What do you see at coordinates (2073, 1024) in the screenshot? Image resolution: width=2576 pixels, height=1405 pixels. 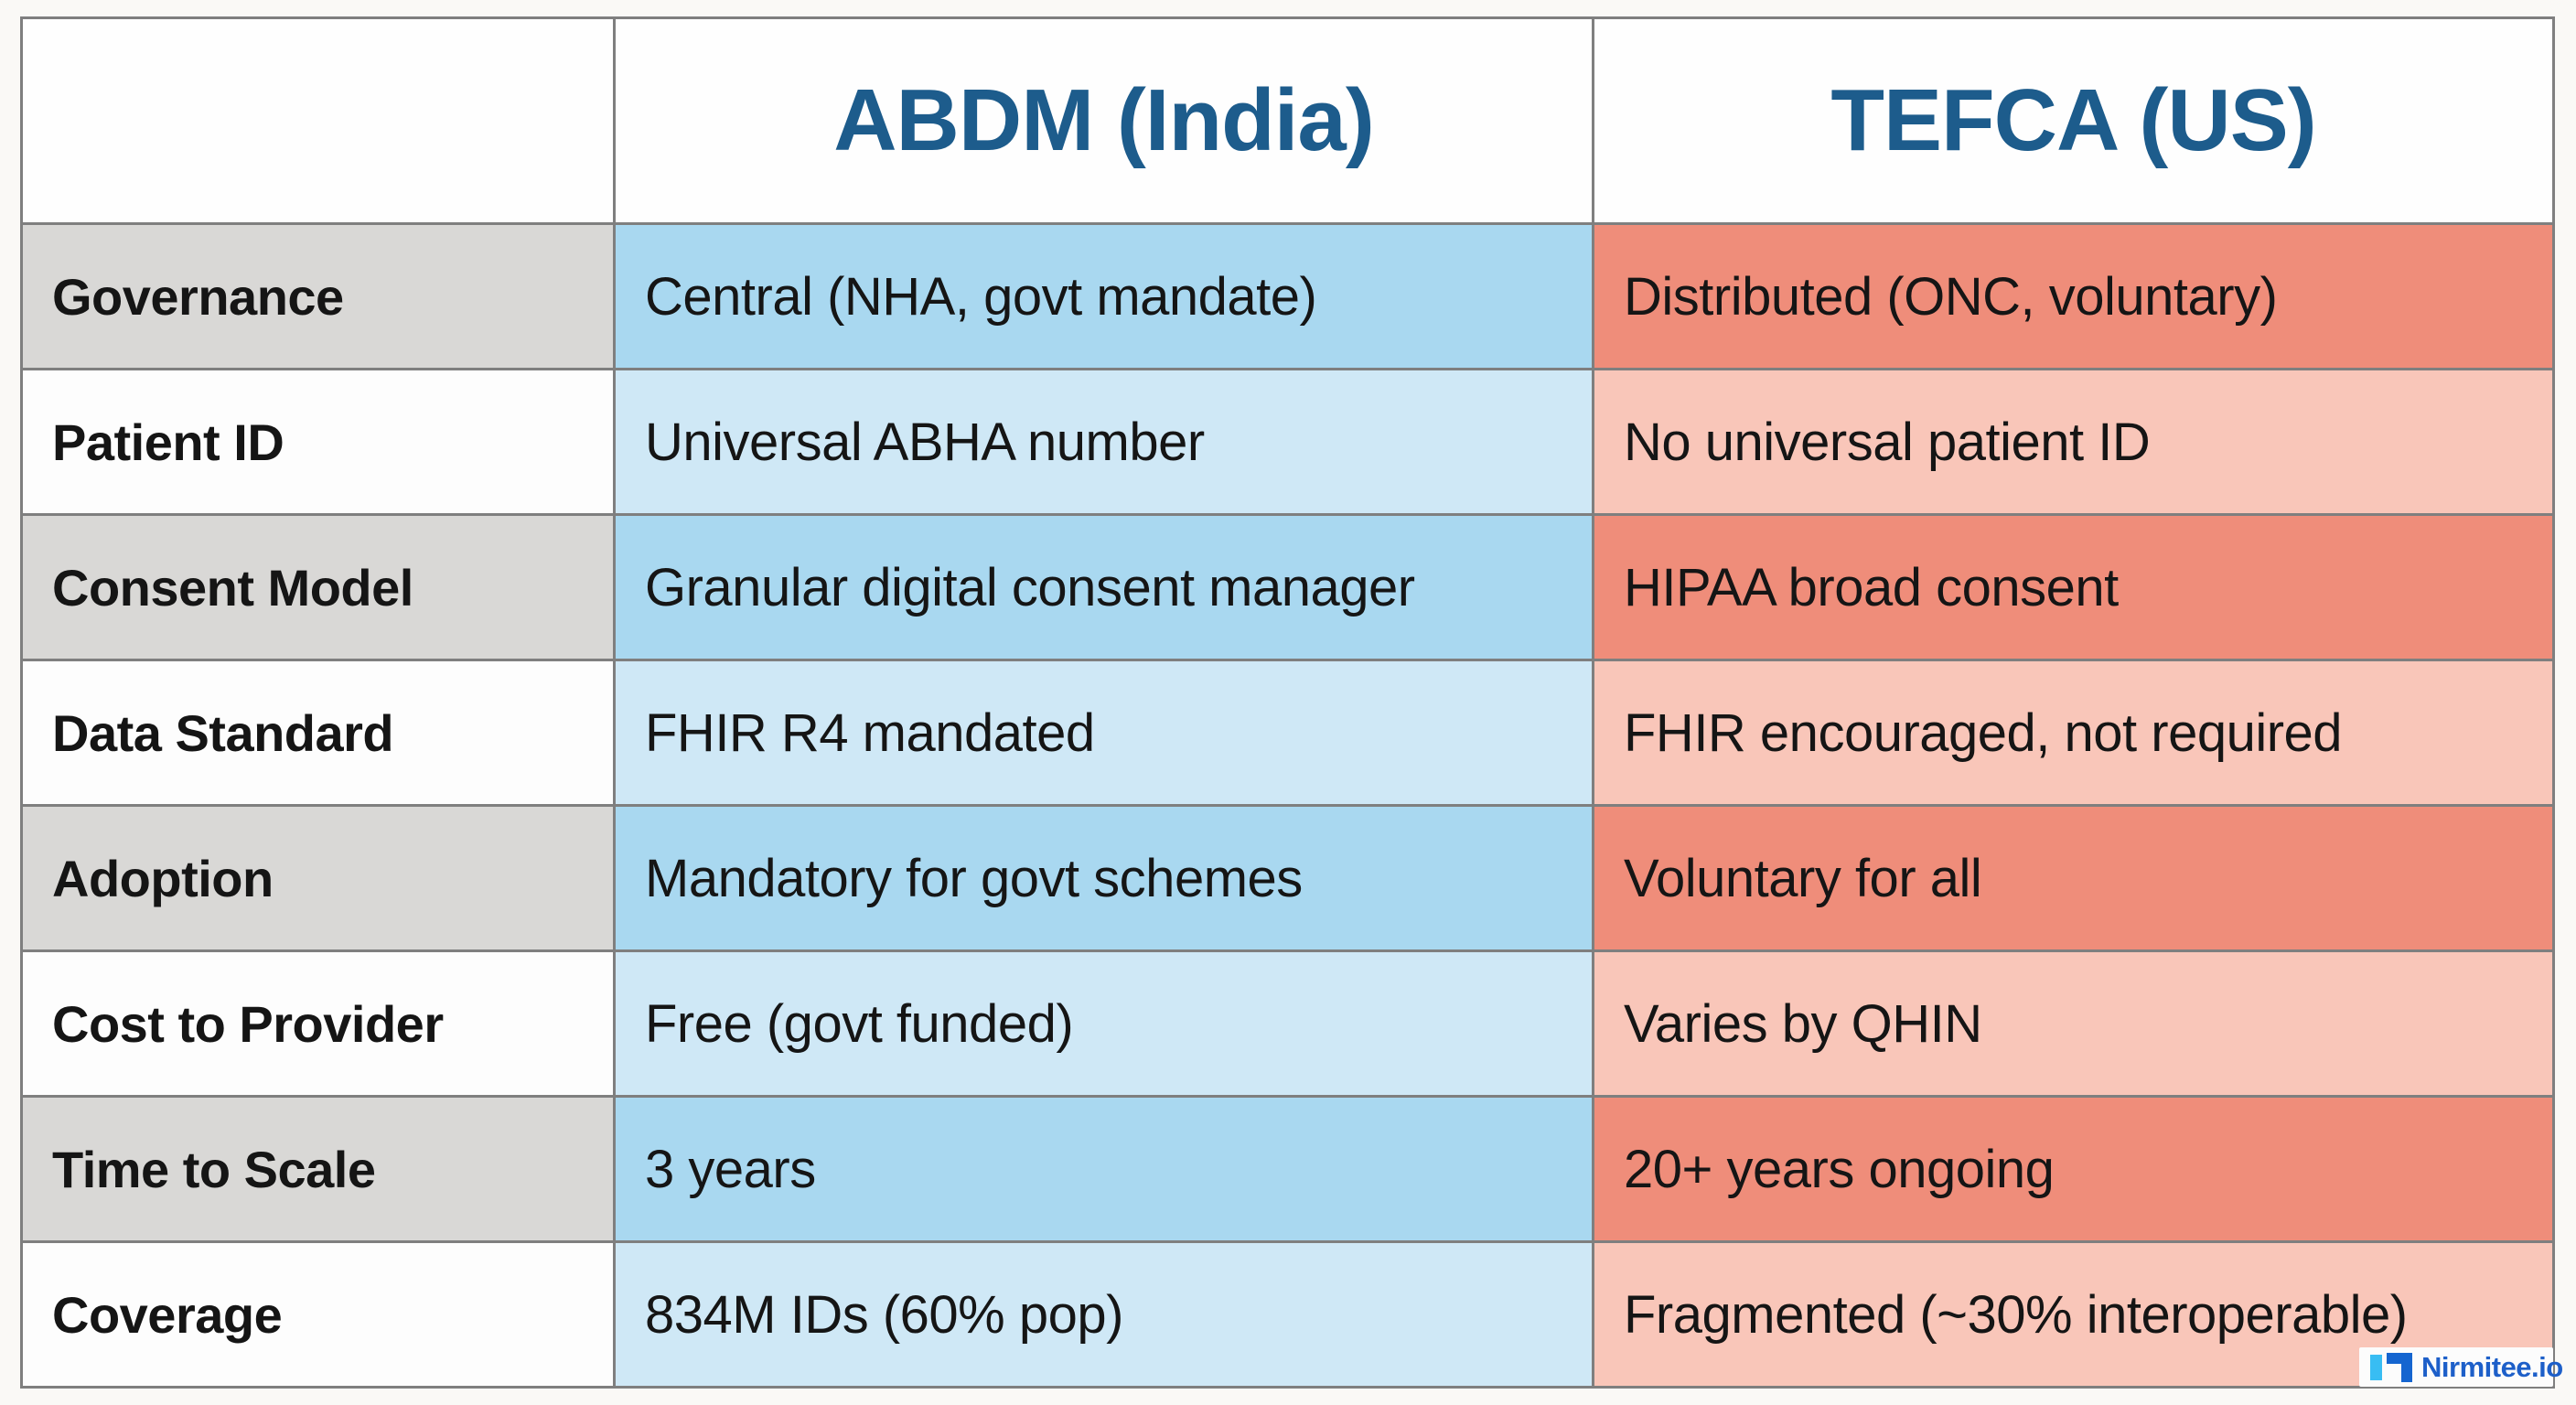 I see `tefca-cell: Varies by QHIN` at bounding box center [2073, 1024].